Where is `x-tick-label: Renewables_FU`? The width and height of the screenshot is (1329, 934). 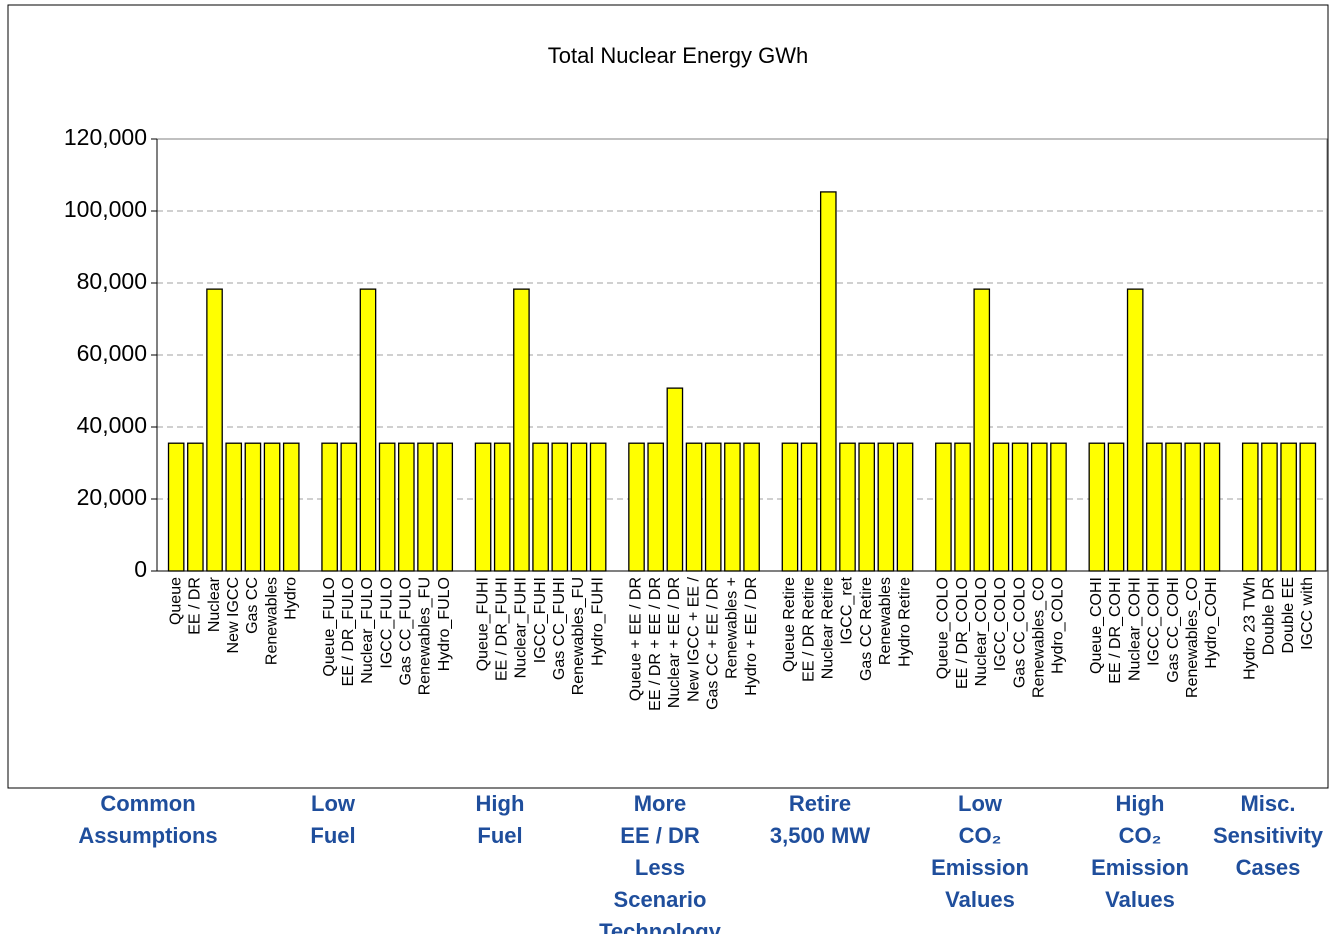
x-tick-label: Renewables_FU is located at coordinates (425, 636).